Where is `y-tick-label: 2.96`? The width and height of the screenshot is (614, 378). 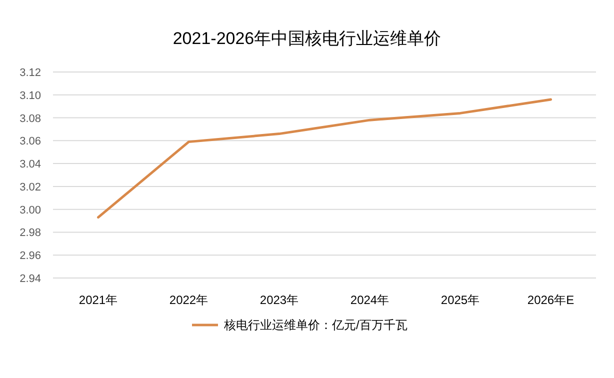
y-tick-label: 2.96 is located at coordinates (30, 256).